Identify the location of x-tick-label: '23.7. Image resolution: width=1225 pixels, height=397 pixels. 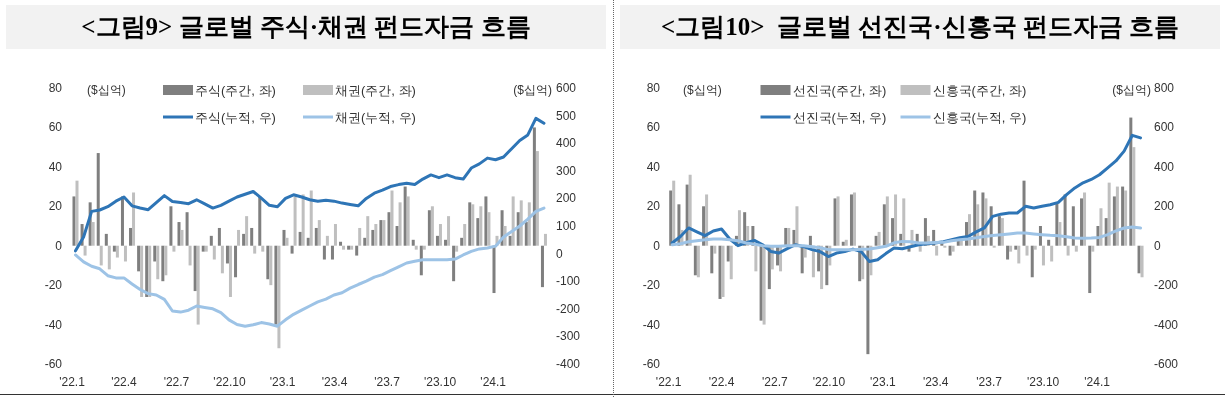
(387, 382).